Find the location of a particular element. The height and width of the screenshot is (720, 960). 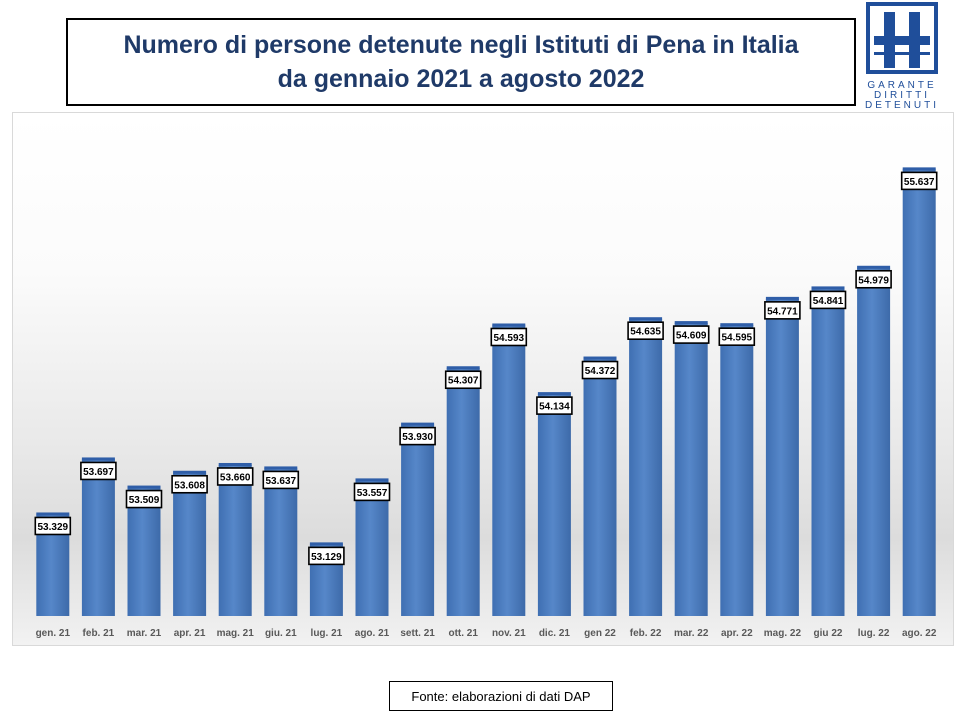

data-label-text: 54.979 is located at coordinates (873, 280).